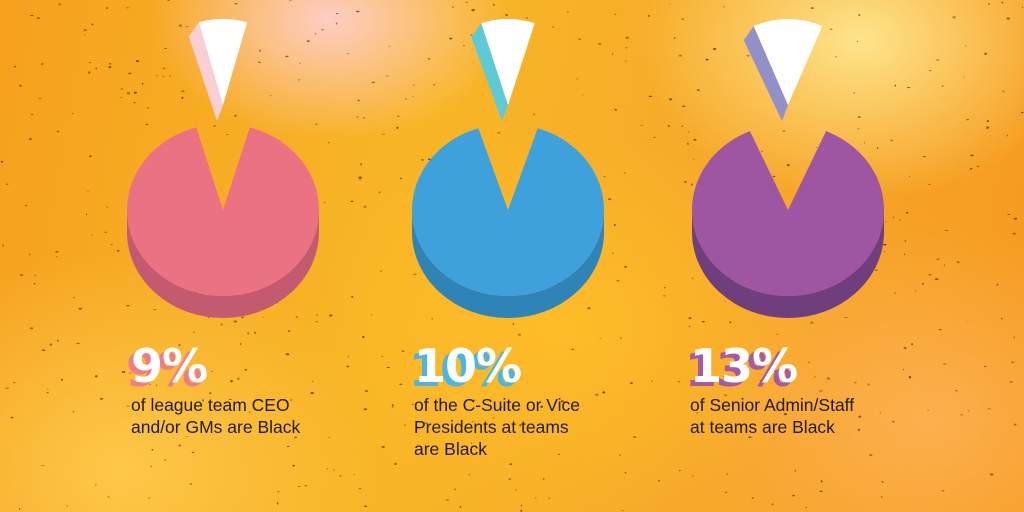 The height and width of the screenshot is (512, 1024). I want to click on percent-value: 10%, so click(468, 366).